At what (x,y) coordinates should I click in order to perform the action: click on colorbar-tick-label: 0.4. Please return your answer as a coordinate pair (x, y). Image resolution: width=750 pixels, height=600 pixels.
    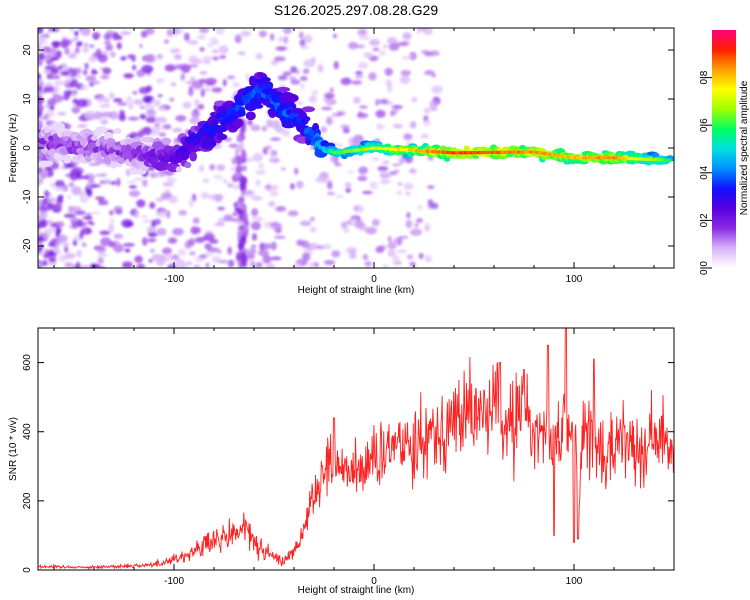
    Looking at the image, I should click on (704, 172).